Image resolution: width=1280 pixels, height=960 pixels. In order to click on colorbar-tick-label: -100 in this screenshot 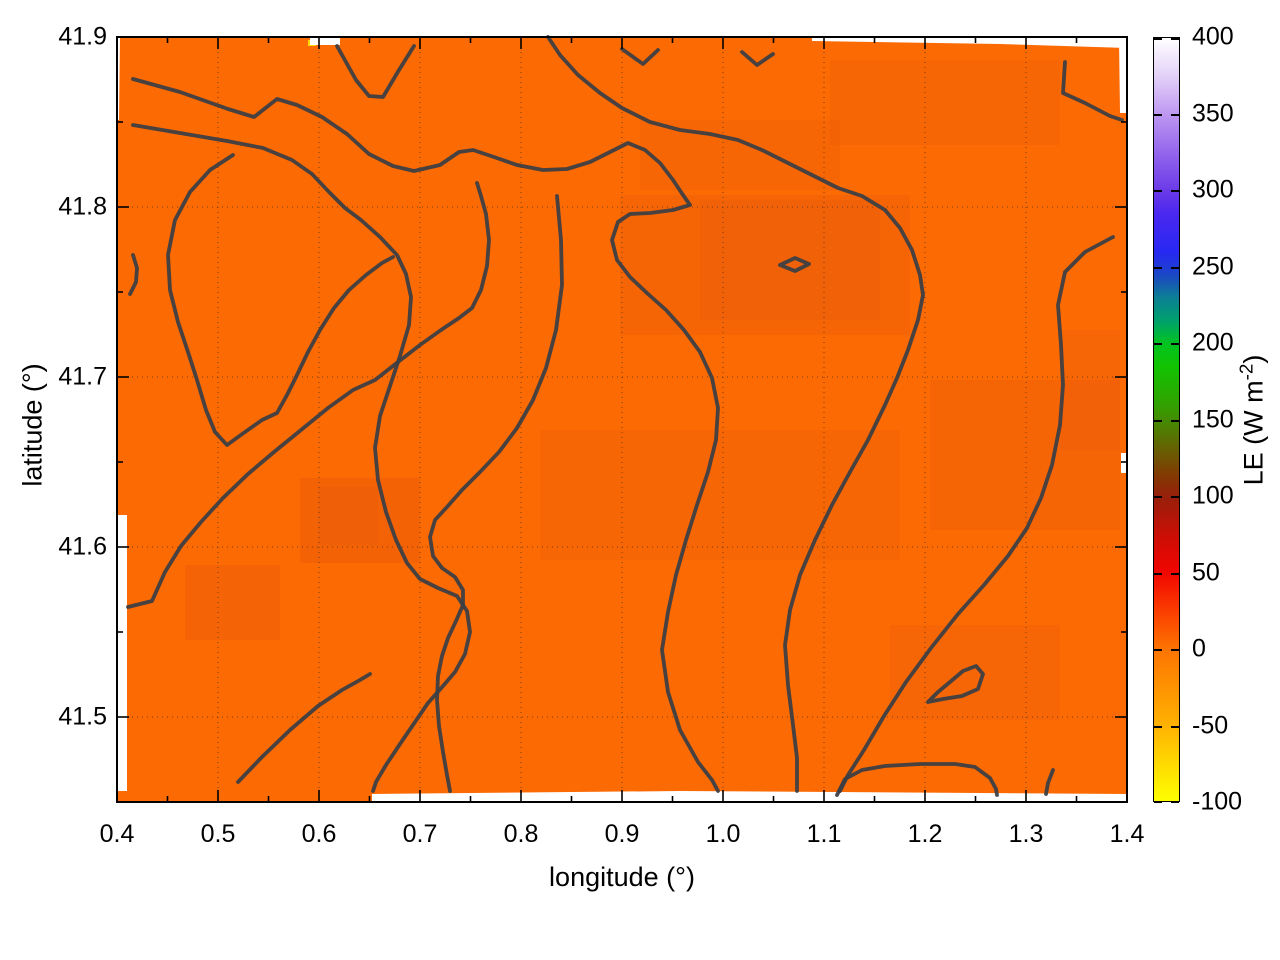, I will do `click(1217, 801)`.